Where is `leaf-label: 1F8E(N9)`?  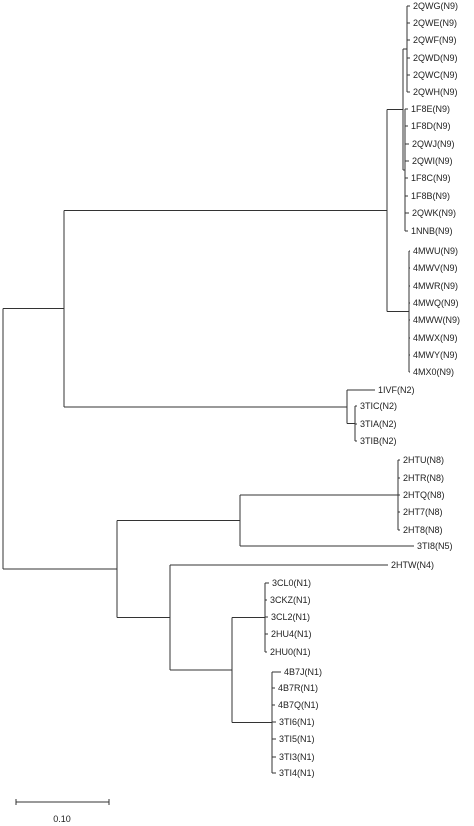
leaf-label: 1F8E(N9) is located at coordinates (430, 109).